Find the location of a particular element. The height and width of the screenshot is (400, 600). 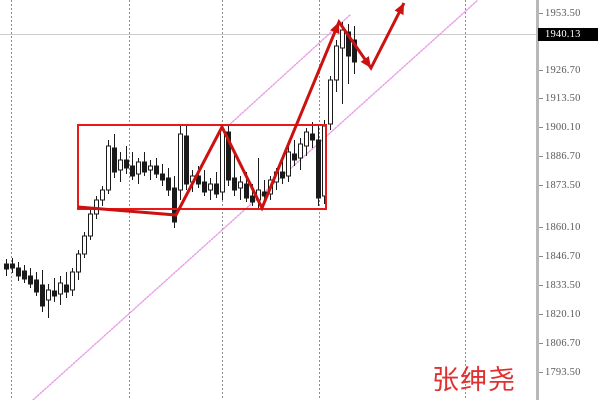

price-axis-label: 1833.50 is located at coordinates (563, 285).